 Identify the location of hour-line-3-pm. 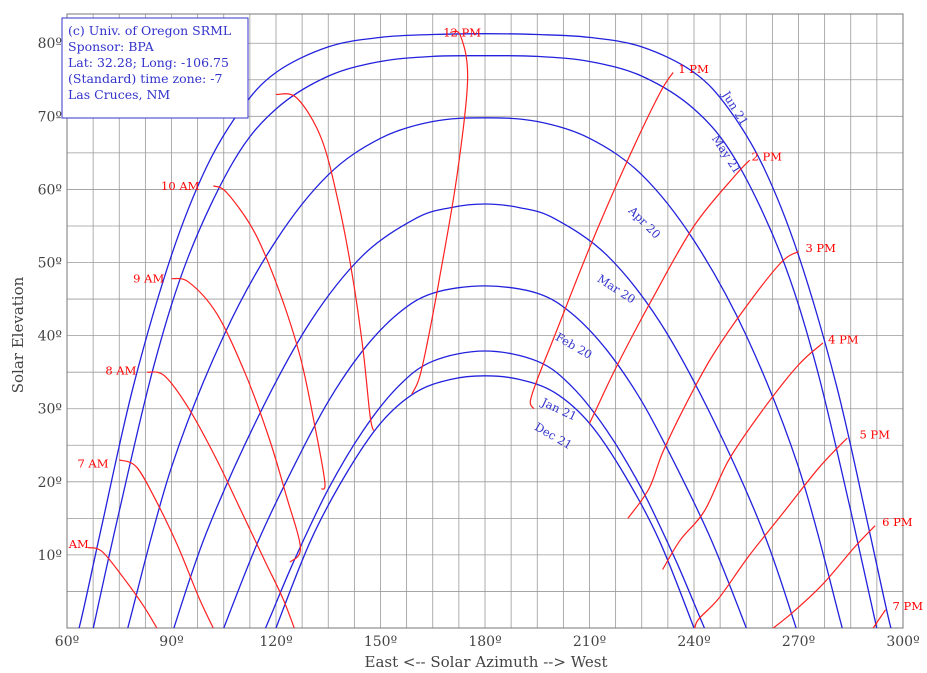
(713, 385).